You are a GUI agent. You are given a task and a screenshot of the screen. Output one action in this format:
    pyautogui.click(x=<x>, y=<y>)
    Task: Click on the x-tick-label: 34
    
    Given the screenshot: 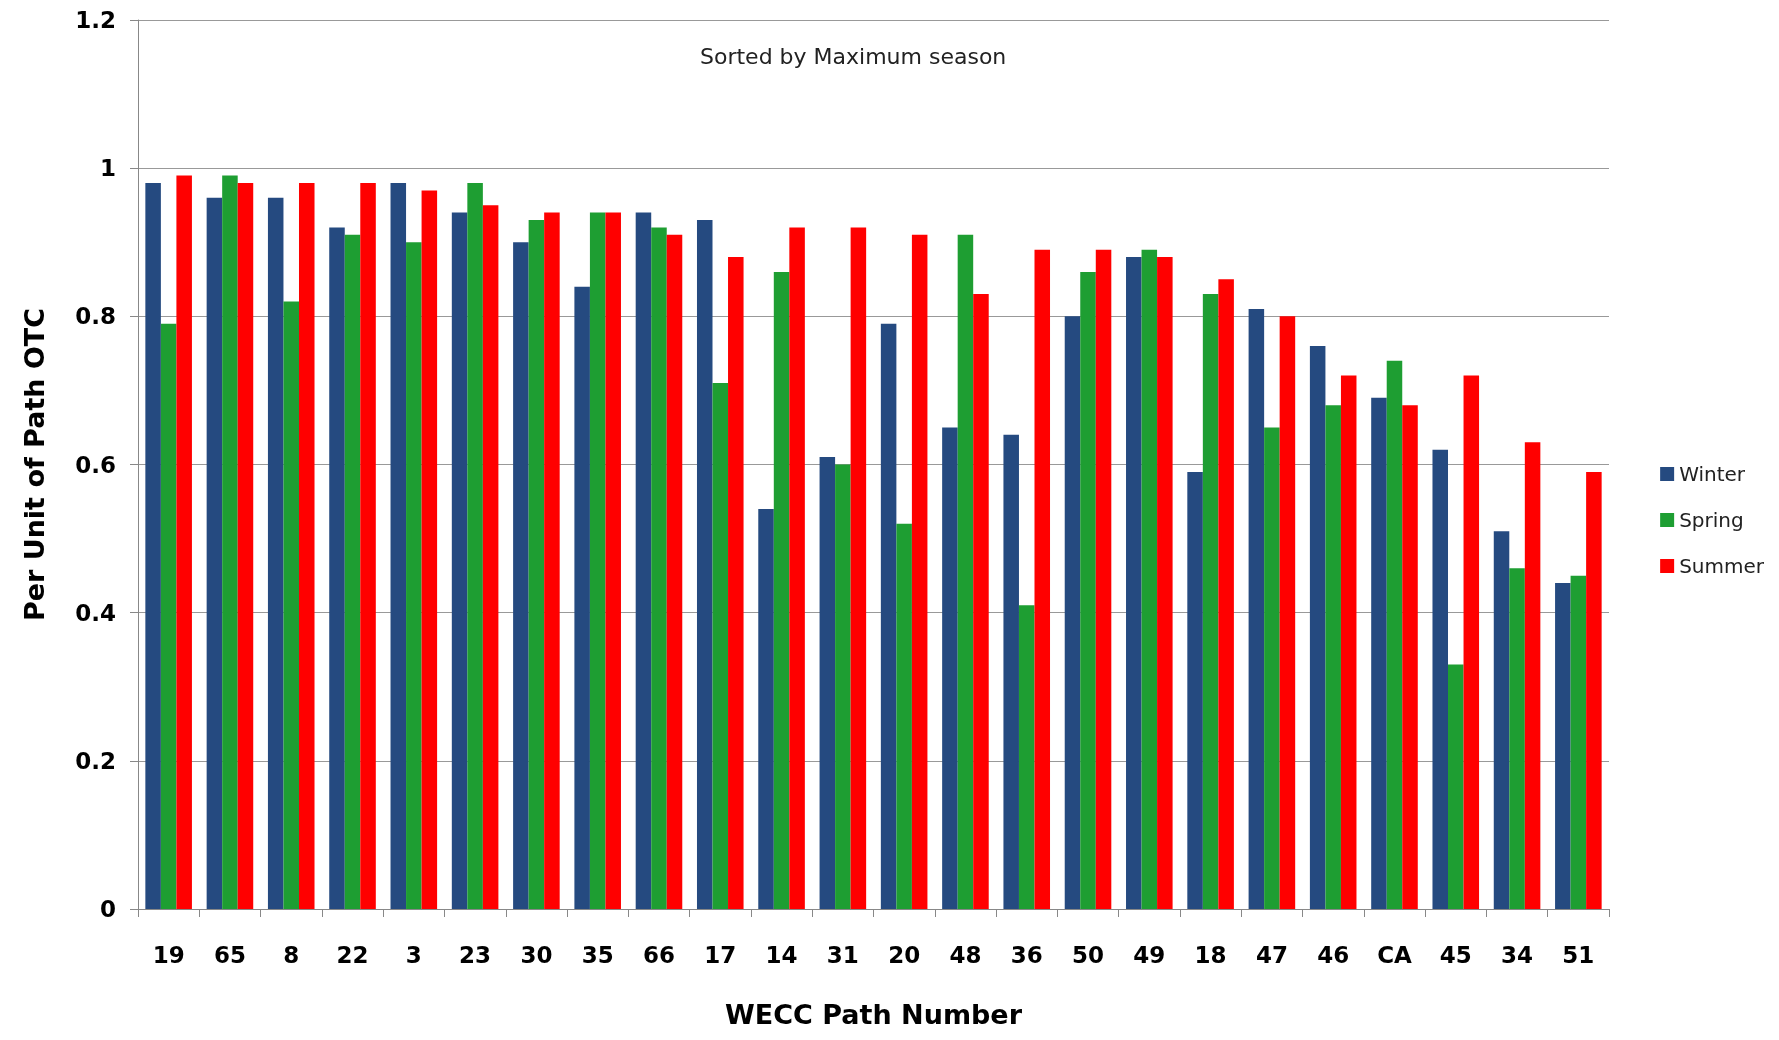 What is the action you would take?
    pyautogui.click(x=1517, y=954)
    